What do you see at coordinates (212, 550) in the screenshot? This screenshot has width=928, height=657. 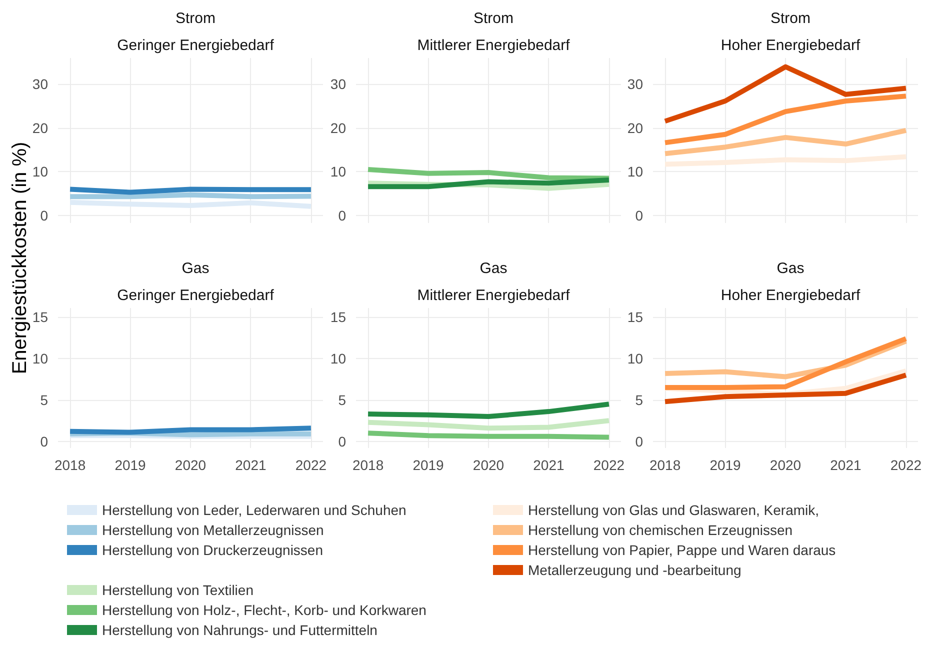 I see `legend-label: Herstellung von Druckerzeugnissen` at bounding box center [212, 550].